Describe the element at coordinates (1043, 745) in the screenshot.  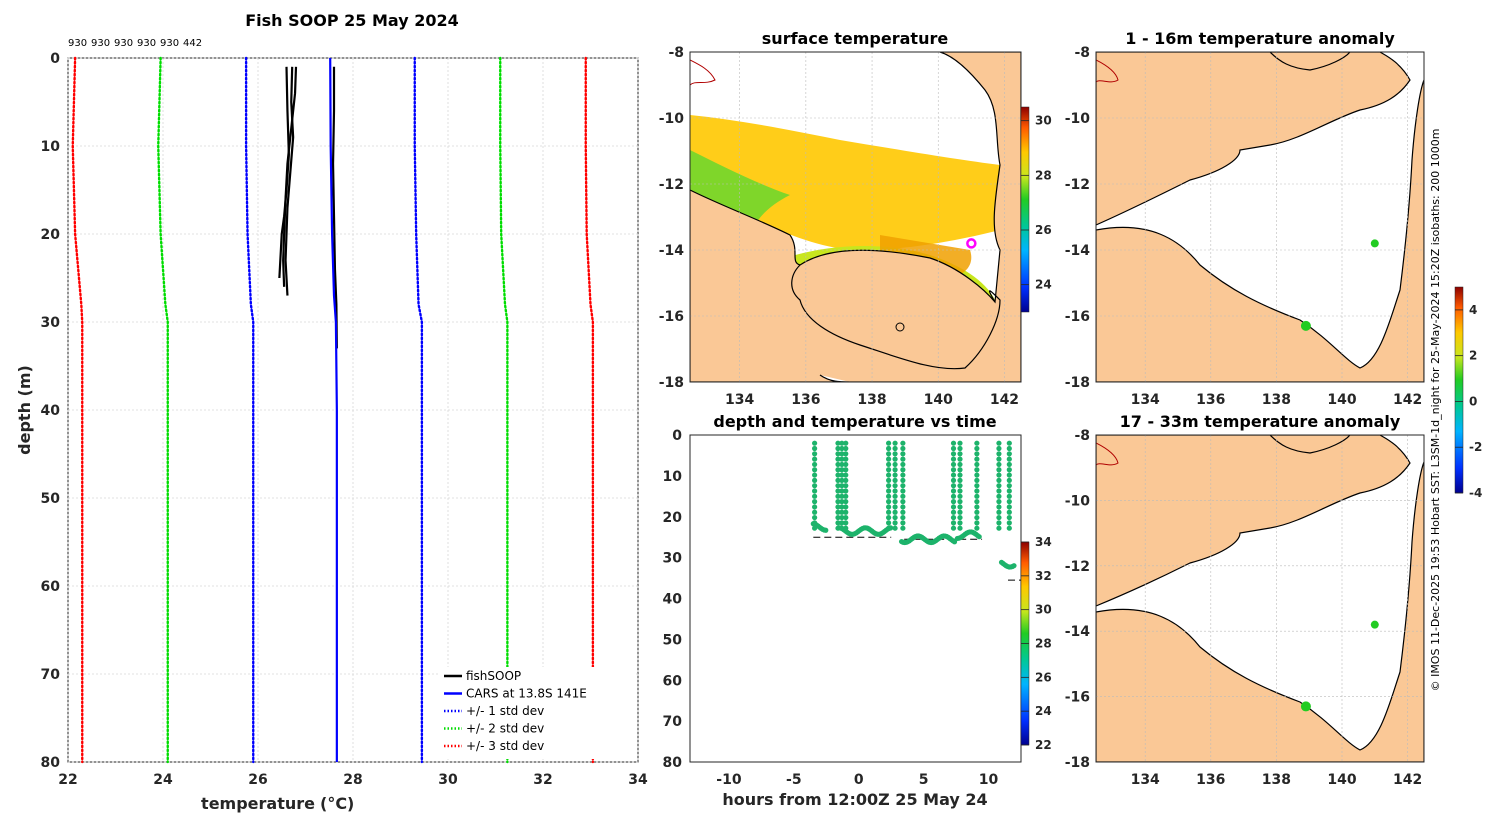
I see `colorbar-tick-label: 22` at that location.